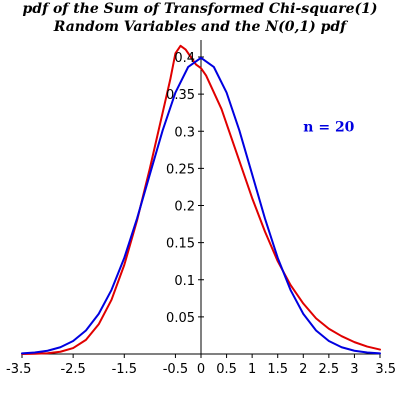 Image resolution: width=400 pixels, height=400 pixels. What do you see at coordinates (200, 27) in the screenshot?
I see `chart-subtitle: Random Variables and the N(0,1) pdf` at bounding box center [200, 27].